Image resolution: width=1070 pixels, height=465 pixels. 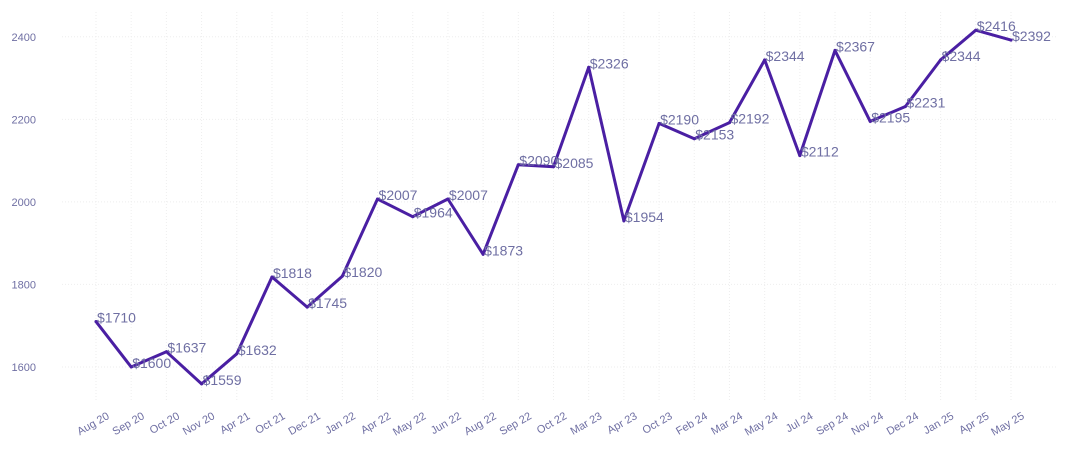 I want to click on x-tick-label: May 25, so click(x=1007, y=424).